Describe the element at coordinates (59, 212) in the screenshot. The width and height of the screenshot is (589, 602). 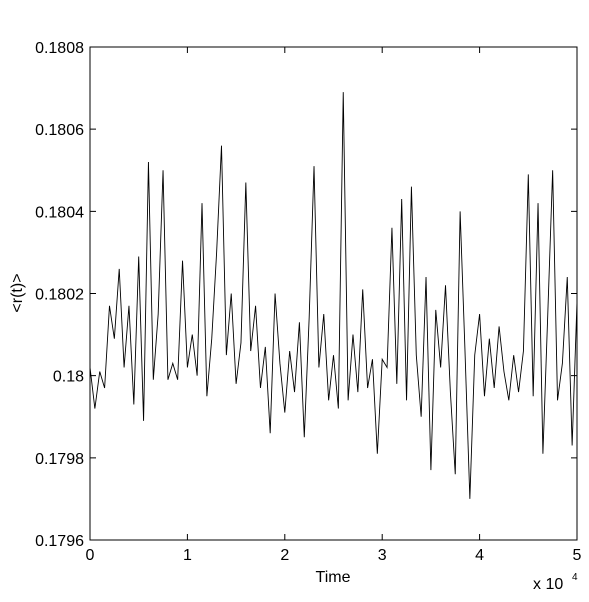
I see `y-tick-label: 0.1804` at that location.